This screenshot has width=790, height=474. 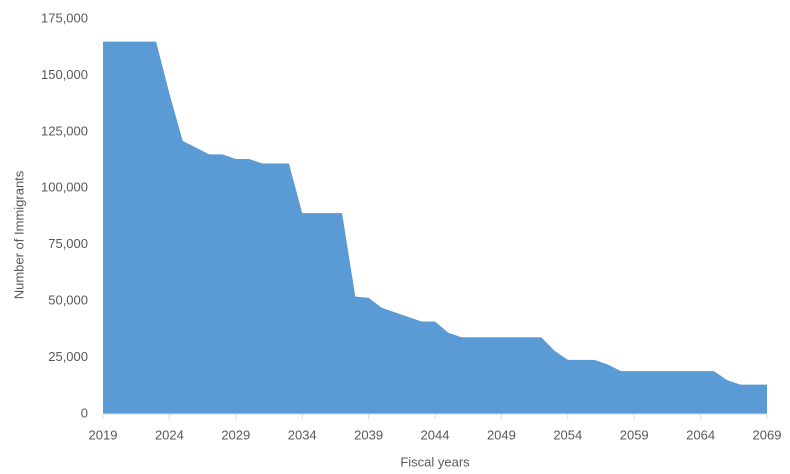 I want to click on x-tick-label: 2059, so click(x=634, y=434).